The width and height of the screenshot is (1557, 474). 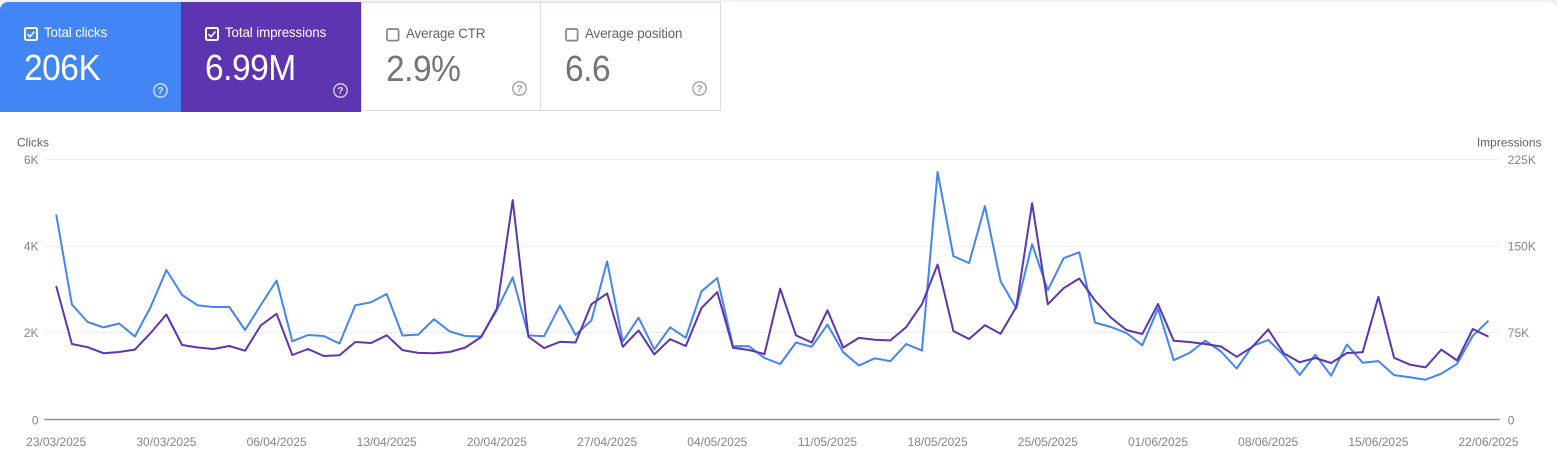 I want to click on svg-text: 04/05/2025, so click(x=717, y=442).